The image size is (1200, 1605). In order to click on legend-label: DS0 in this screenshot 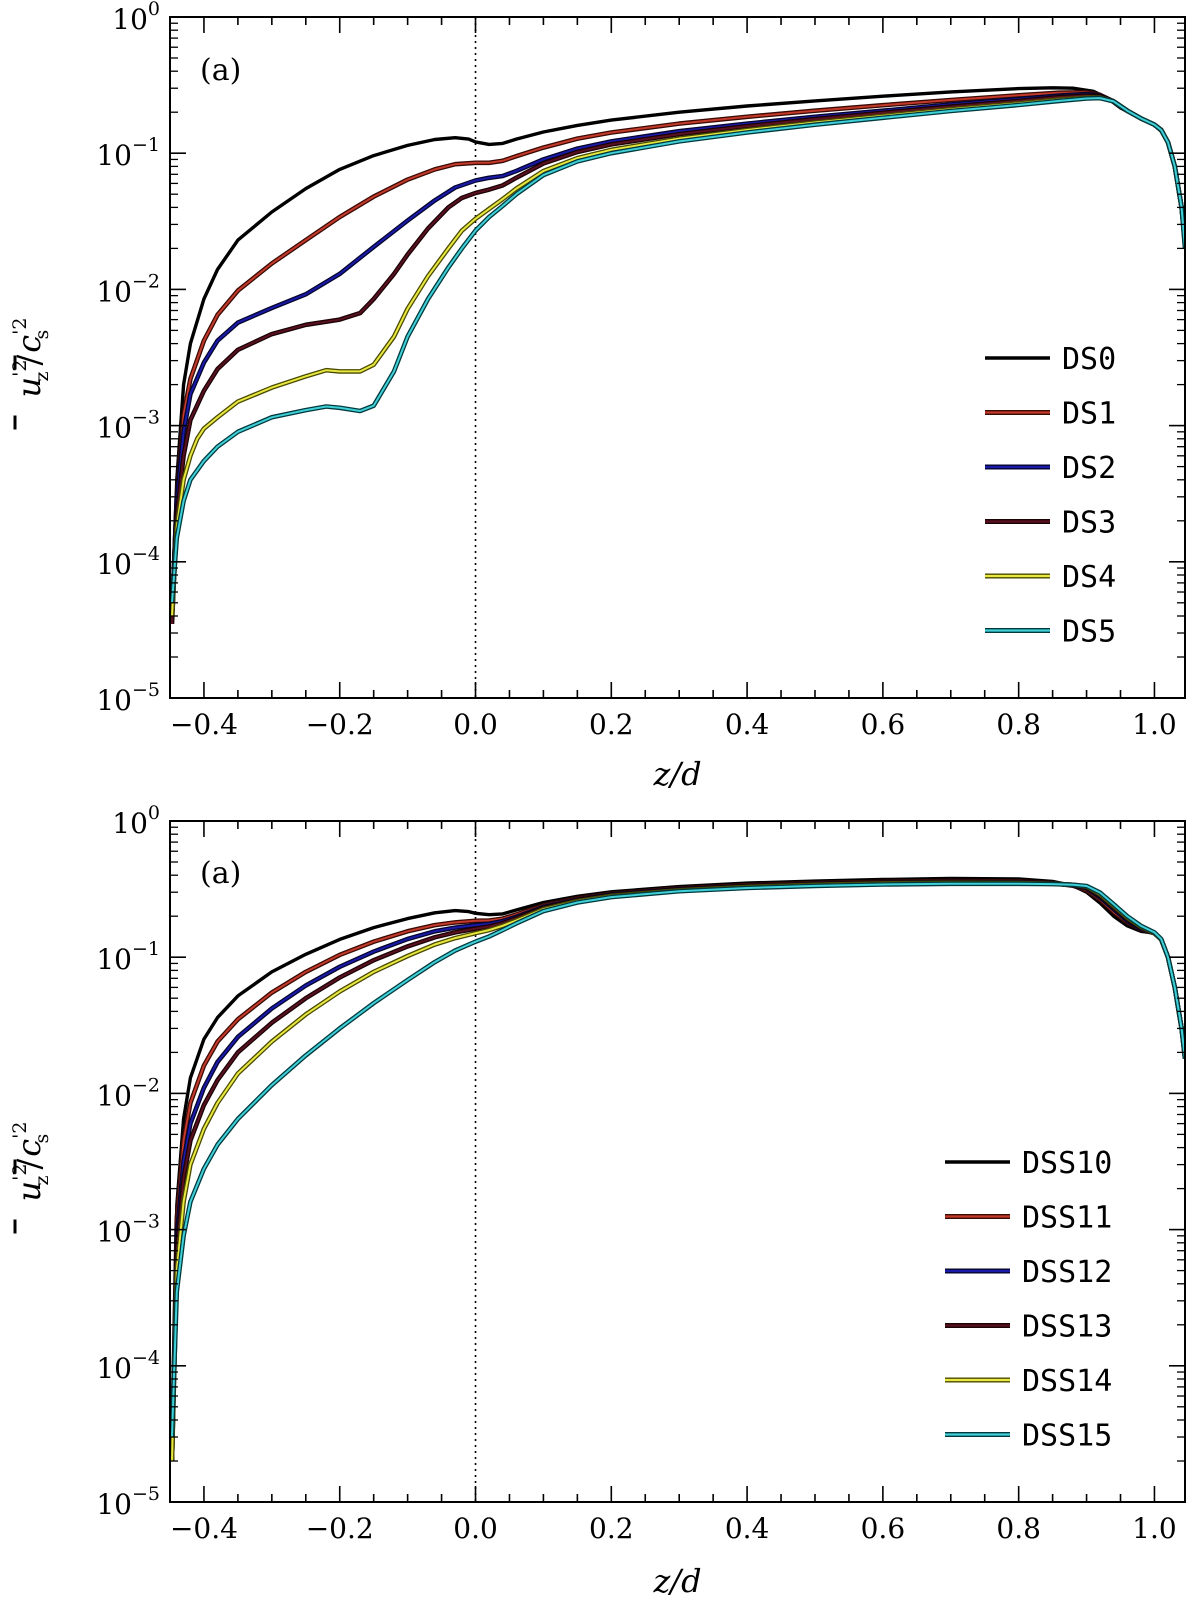, I will do `click(1089, 359)`.